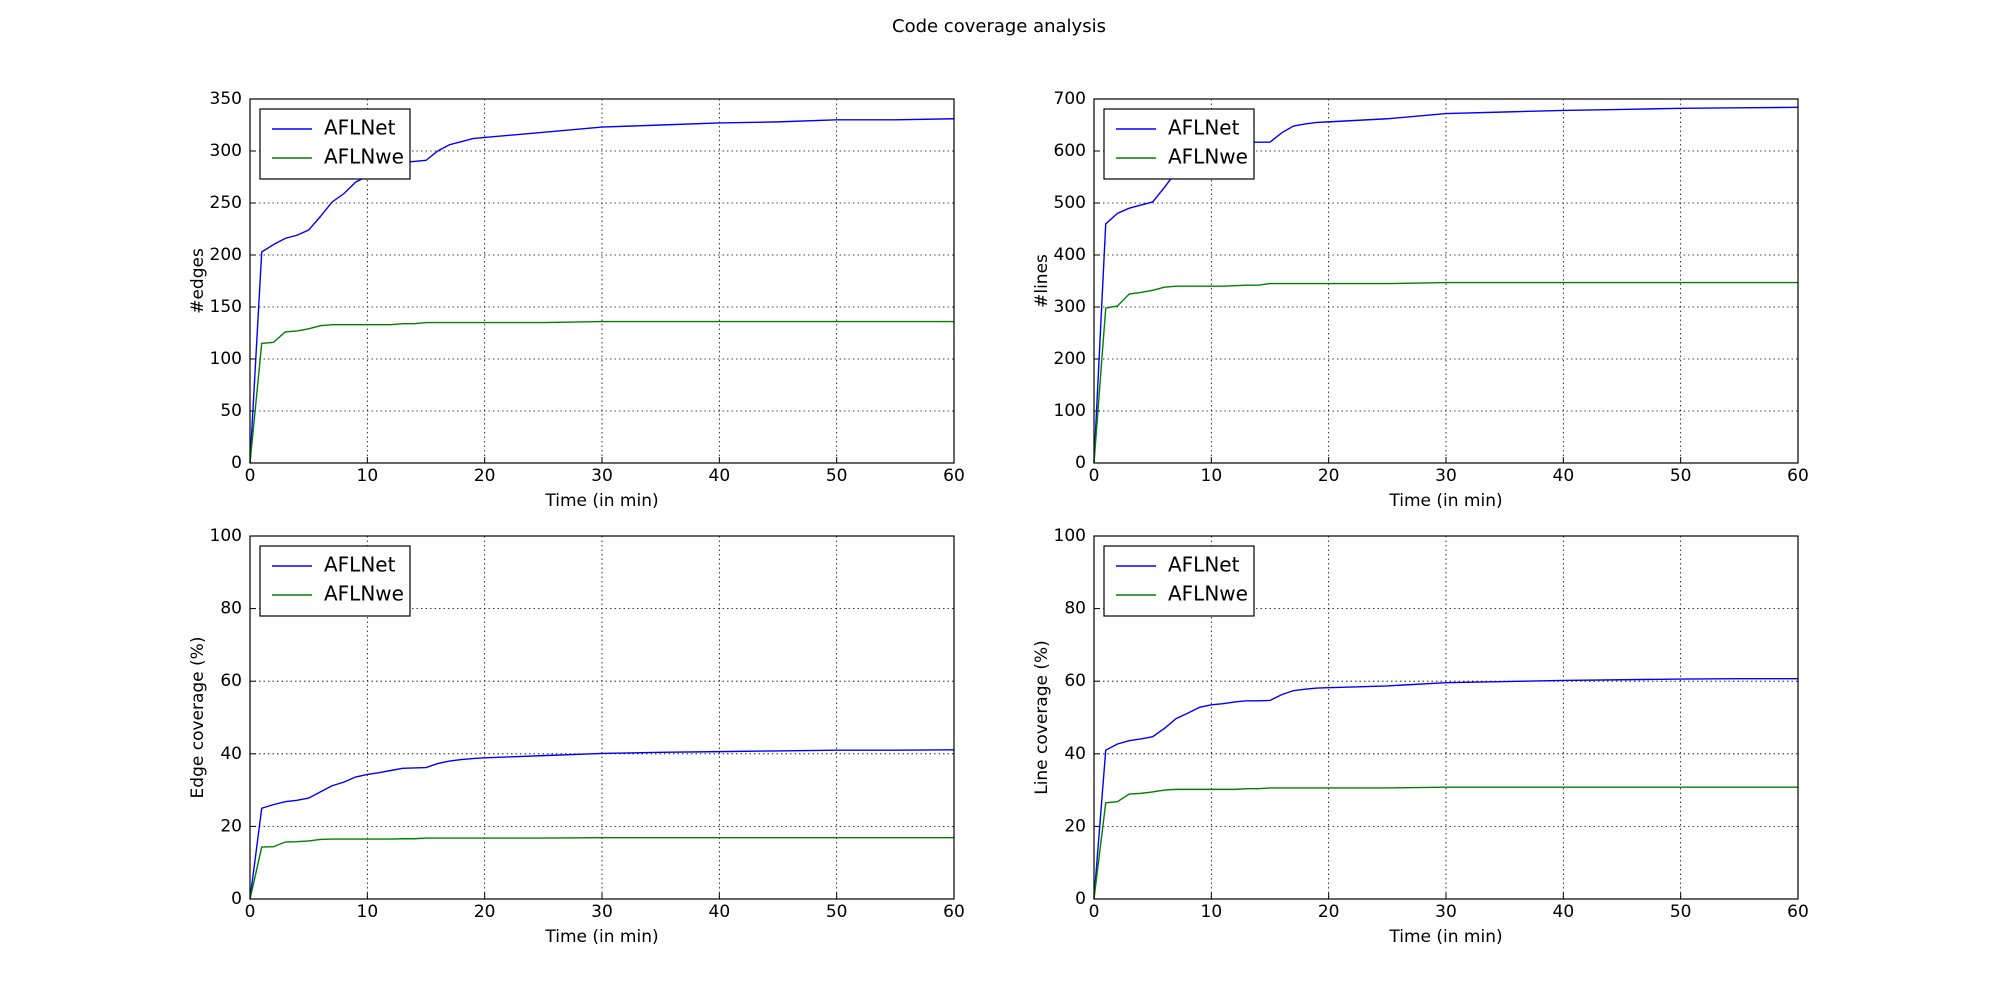  I want to click on y-tick-label: 50, so click(231, 411).